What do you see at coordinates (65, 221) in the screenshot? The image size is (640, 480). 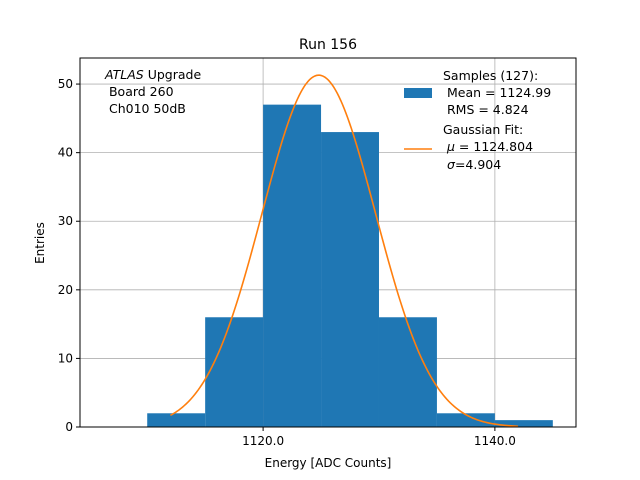 I see `y-tick-label-3: 30` at bounding box center [65, 221].